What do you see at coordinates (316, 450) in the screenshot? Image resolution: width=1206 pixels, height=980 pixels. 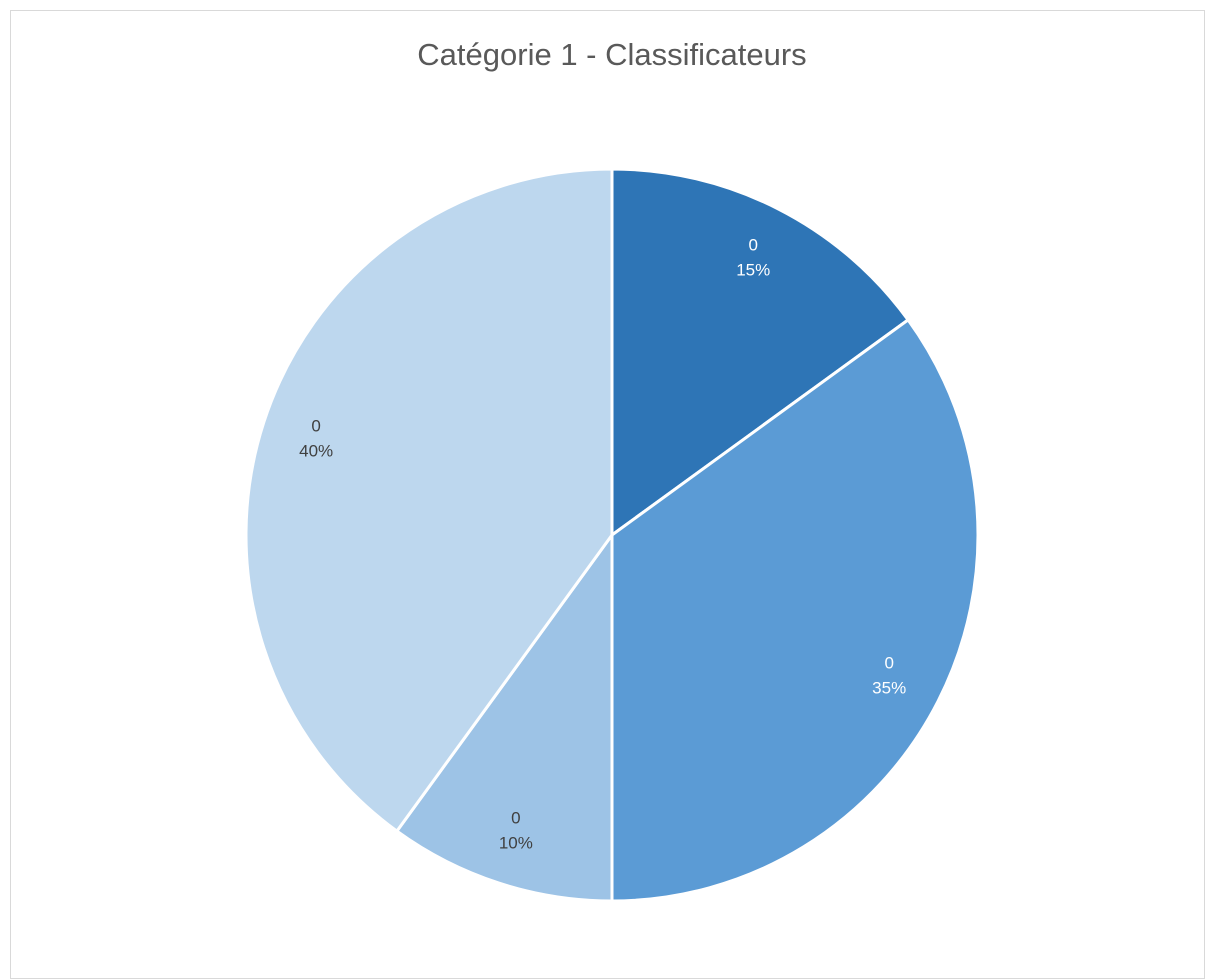 I see `slice-value-label: 40%` at bounding box center [316, 450].